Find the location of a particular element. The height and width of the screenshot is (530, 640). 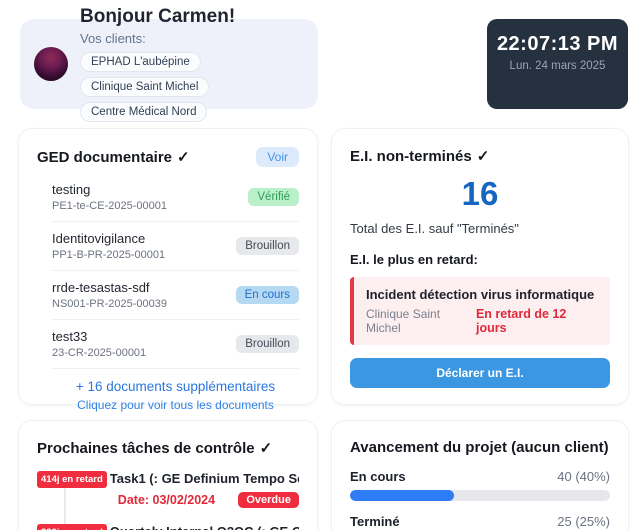

progress-track is located at coordinates (480, 495).